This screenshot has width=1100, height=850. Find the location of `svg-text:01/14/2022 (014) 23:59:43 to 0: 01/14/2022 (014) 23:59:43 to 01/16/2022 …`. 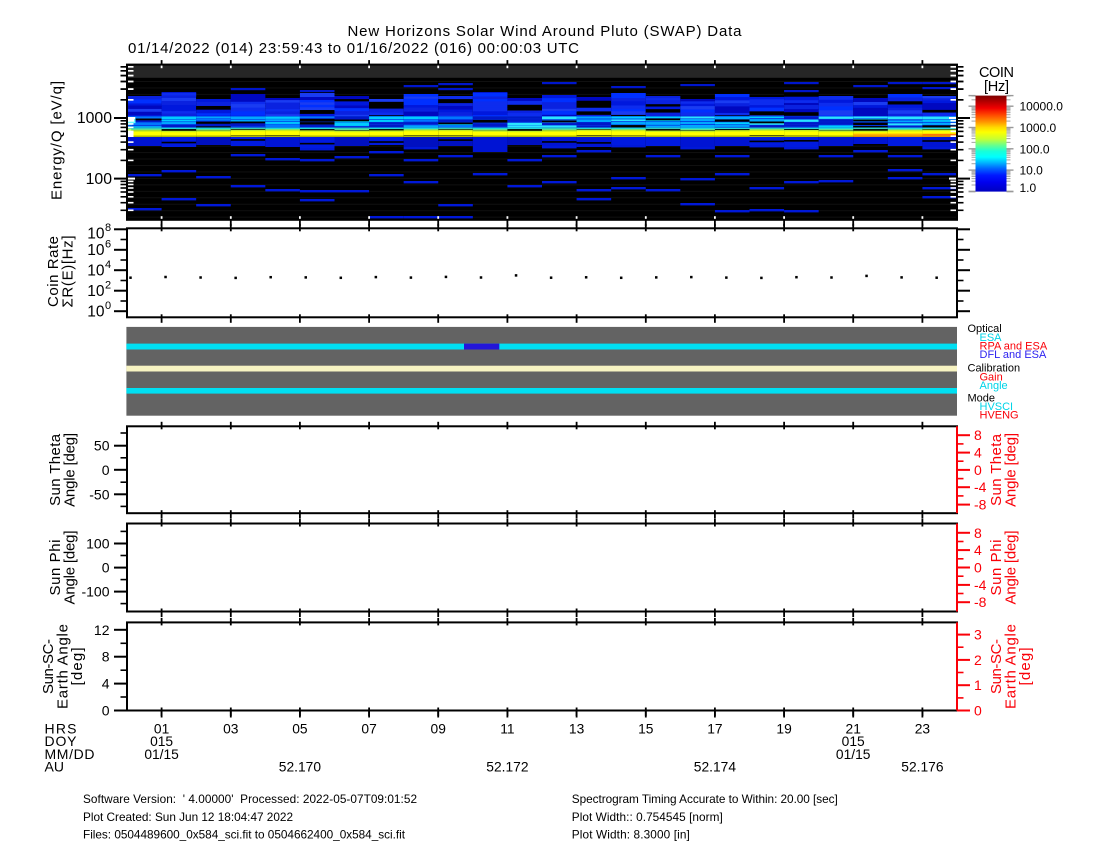

svg-text:01/14/2022 (014) 23:59:43 to 0: 01/14/2022 (014) 23:59:43 to 01/16/2022 … is located at coordinates (353, 48).